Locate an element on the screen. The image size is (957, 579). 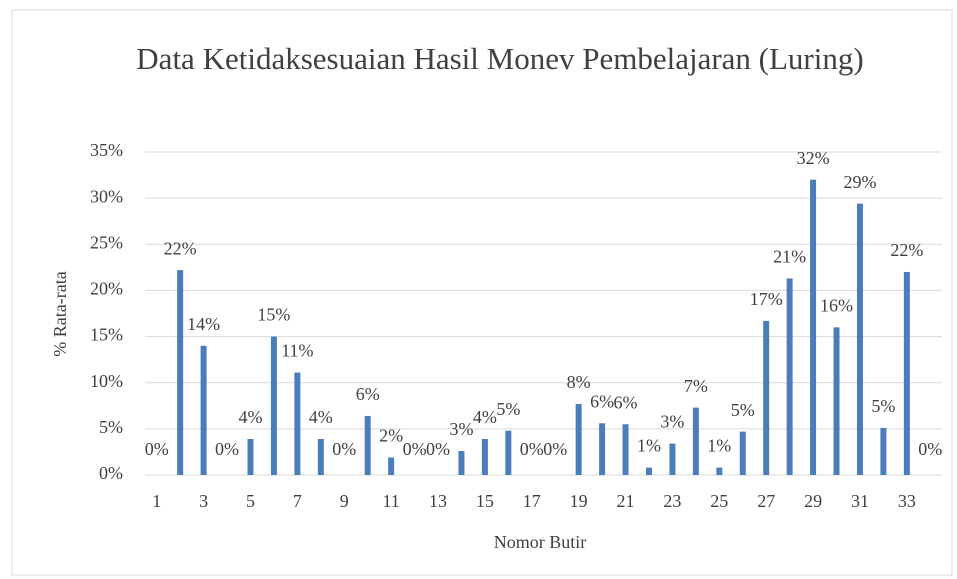
x-tick-label: 5 is located at coordinates (250, 501).